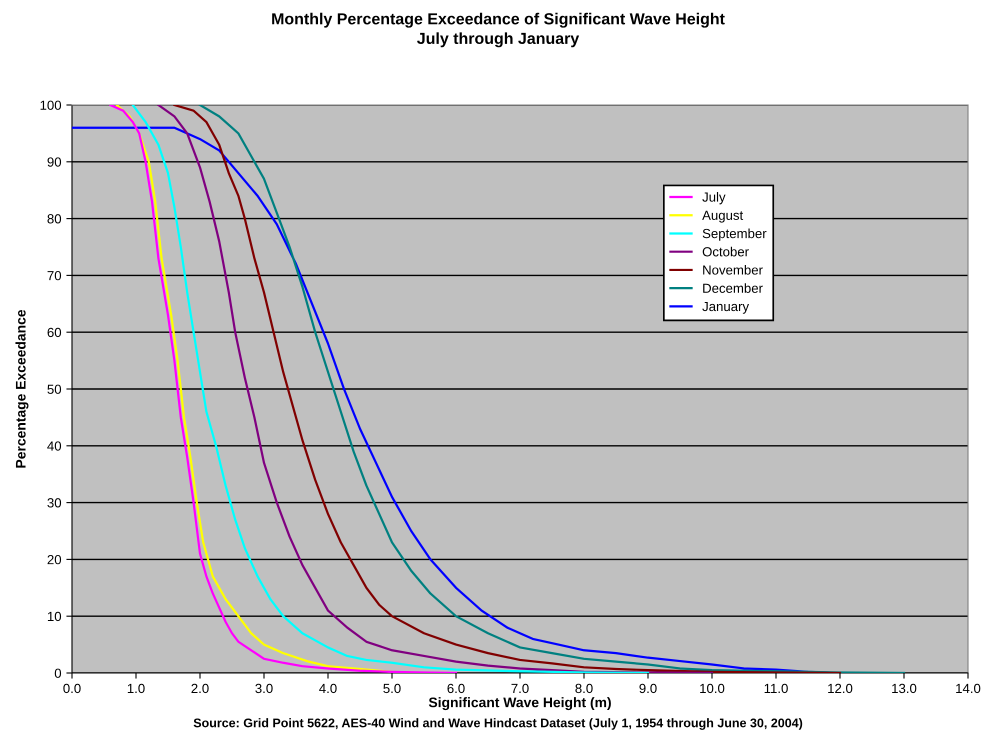 This screenshot has height=755, width=996. I want to click on x-tick-label: 4.0, so click(328, 689).